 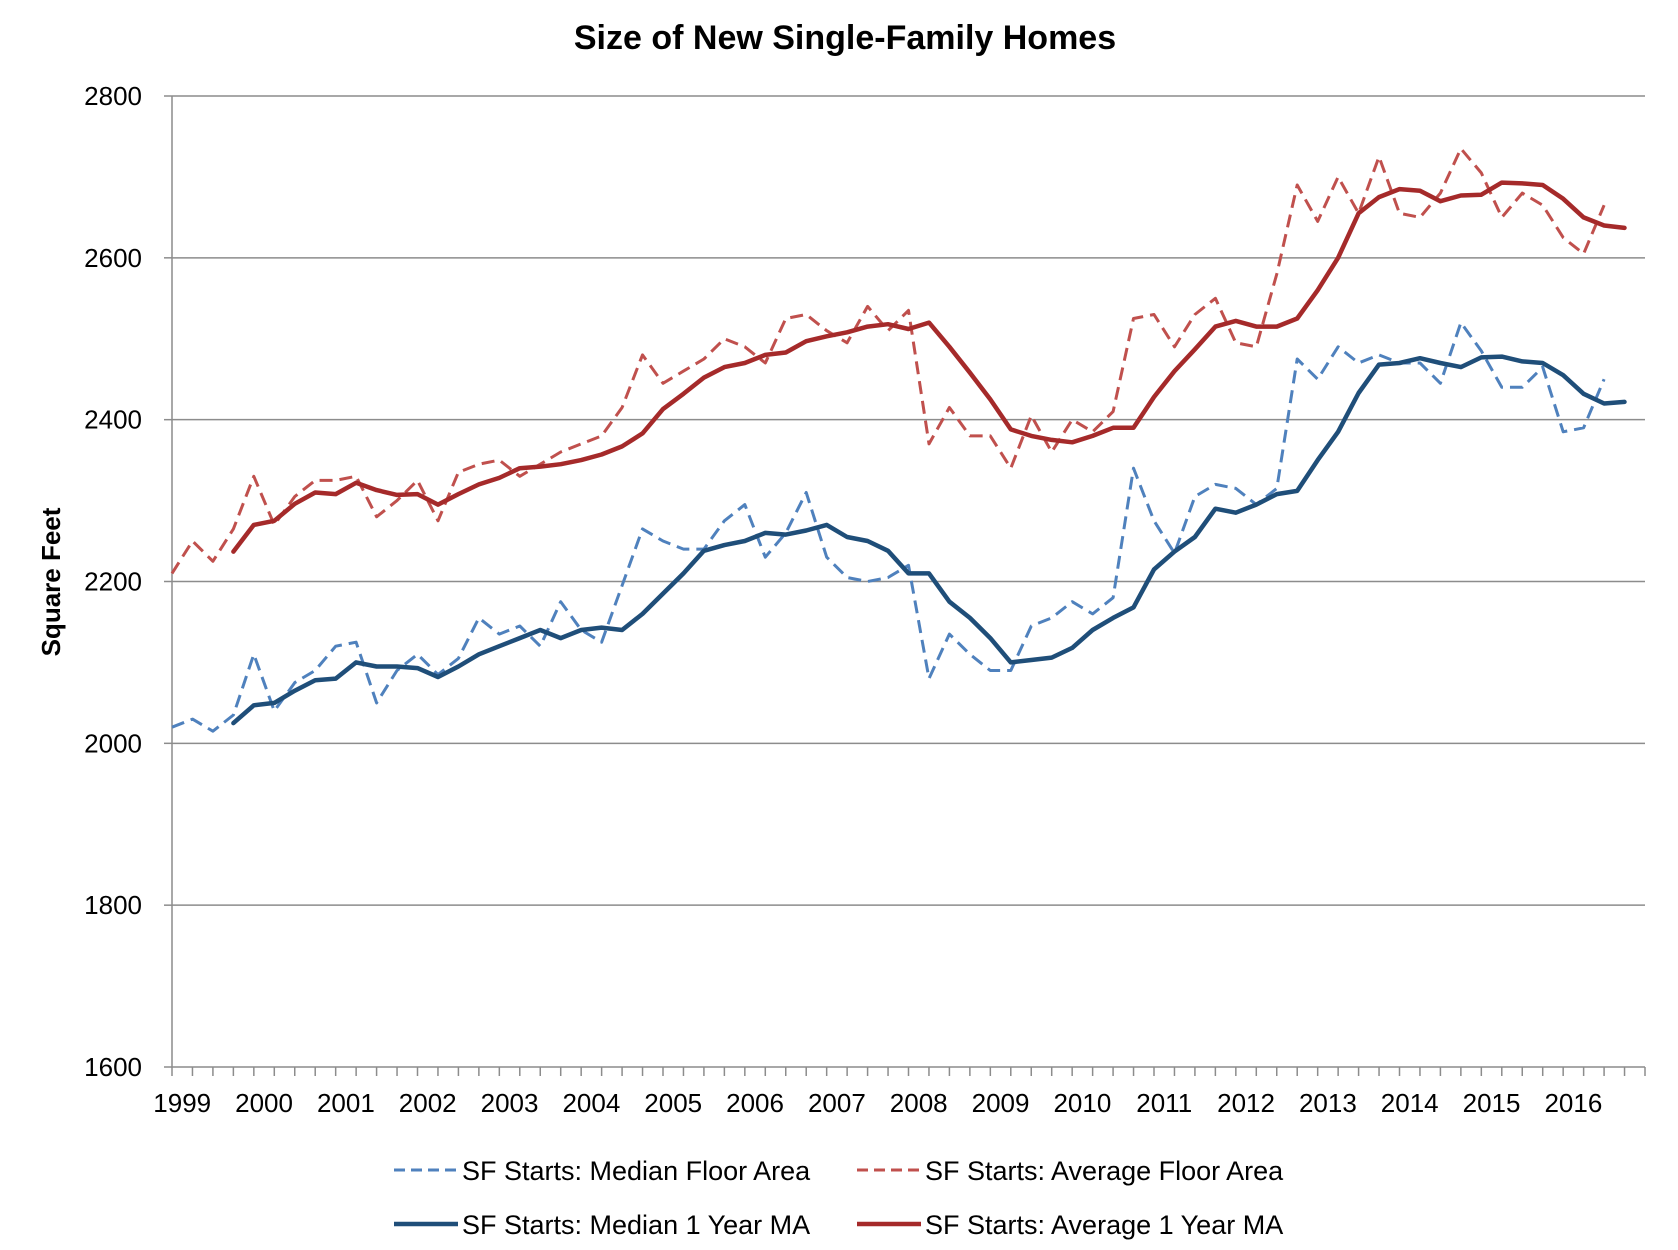 What do you see at coordinates (1328, 1103) in the screenshot?
I see `x-tick-label-2013: 2013` at bounding box center [1328, 1103].